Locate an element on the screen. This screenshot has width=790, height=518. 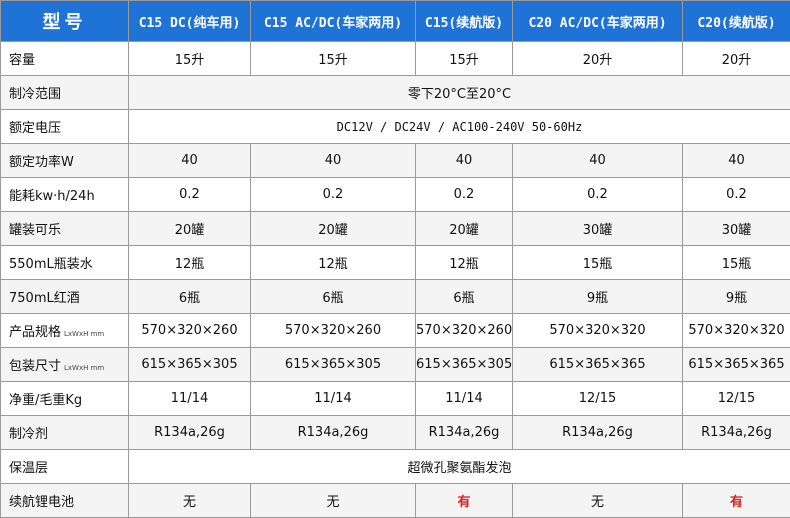
table-row: 额定电压 DC12V / DC24V / AC100-240V 50-60Hz is located at coordinates (395, 127).